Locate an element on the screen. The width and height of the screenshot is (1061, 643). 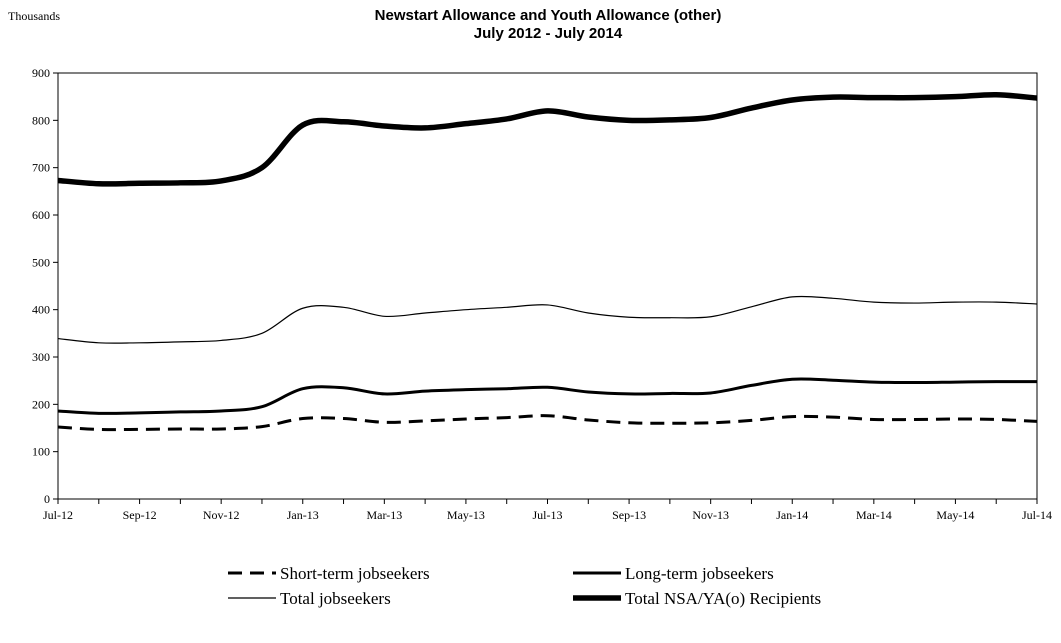
y-tick-label: 100 is located at coordinates (41, 452).